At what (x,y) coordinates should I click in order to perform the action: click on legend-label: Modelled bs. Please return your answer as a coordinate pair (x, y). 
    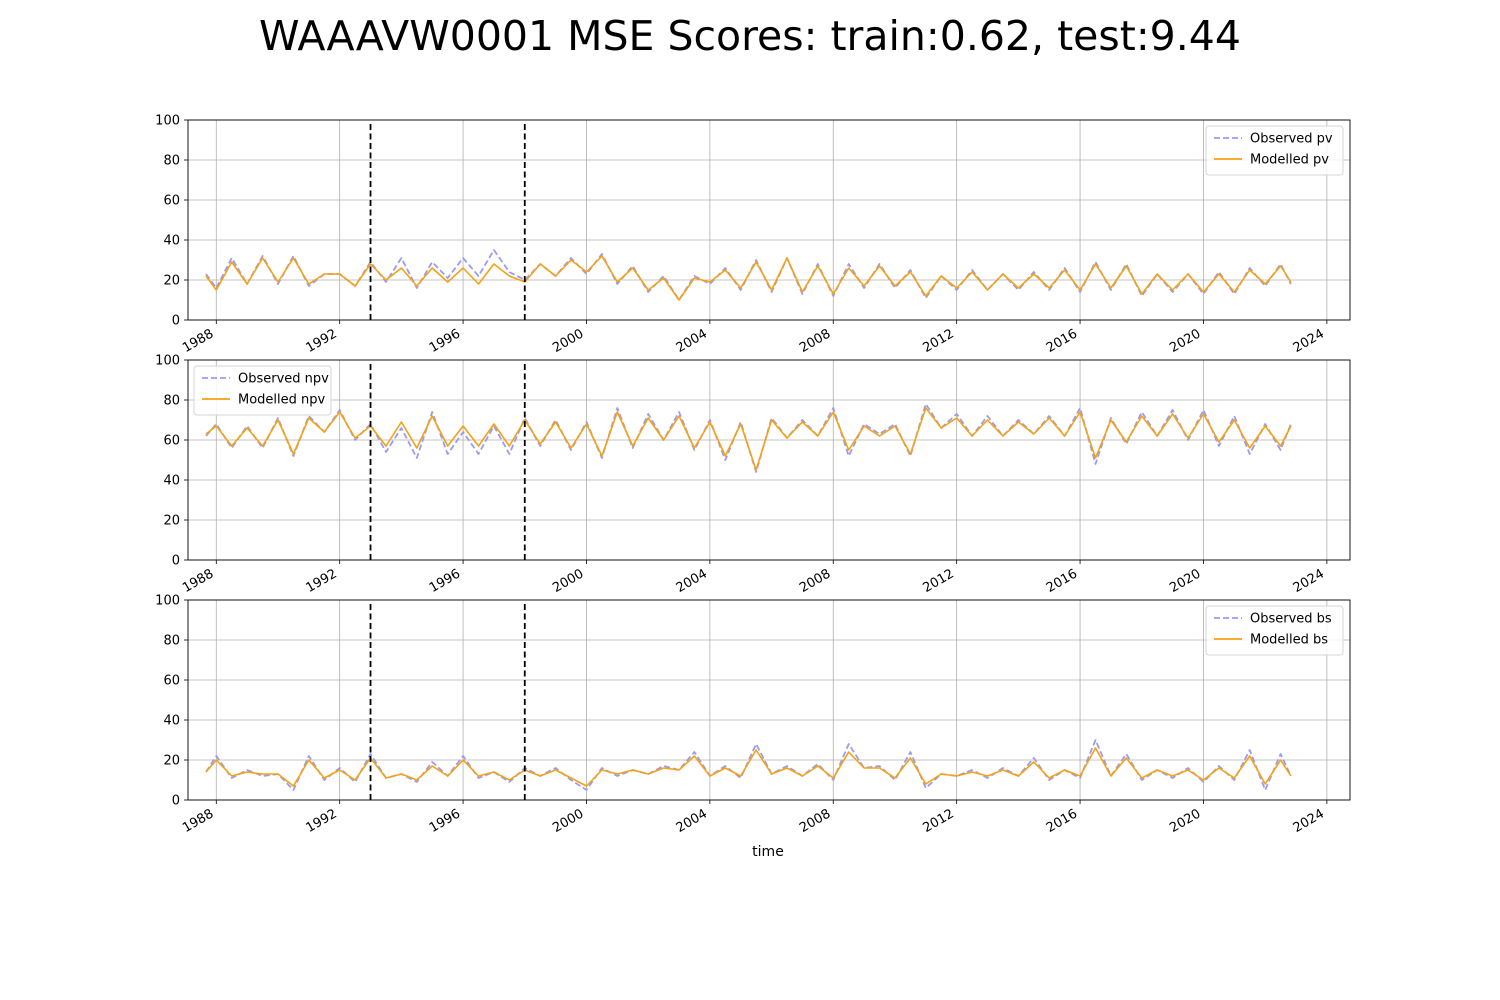
    Looking at the image, I should click on (1289, 640).